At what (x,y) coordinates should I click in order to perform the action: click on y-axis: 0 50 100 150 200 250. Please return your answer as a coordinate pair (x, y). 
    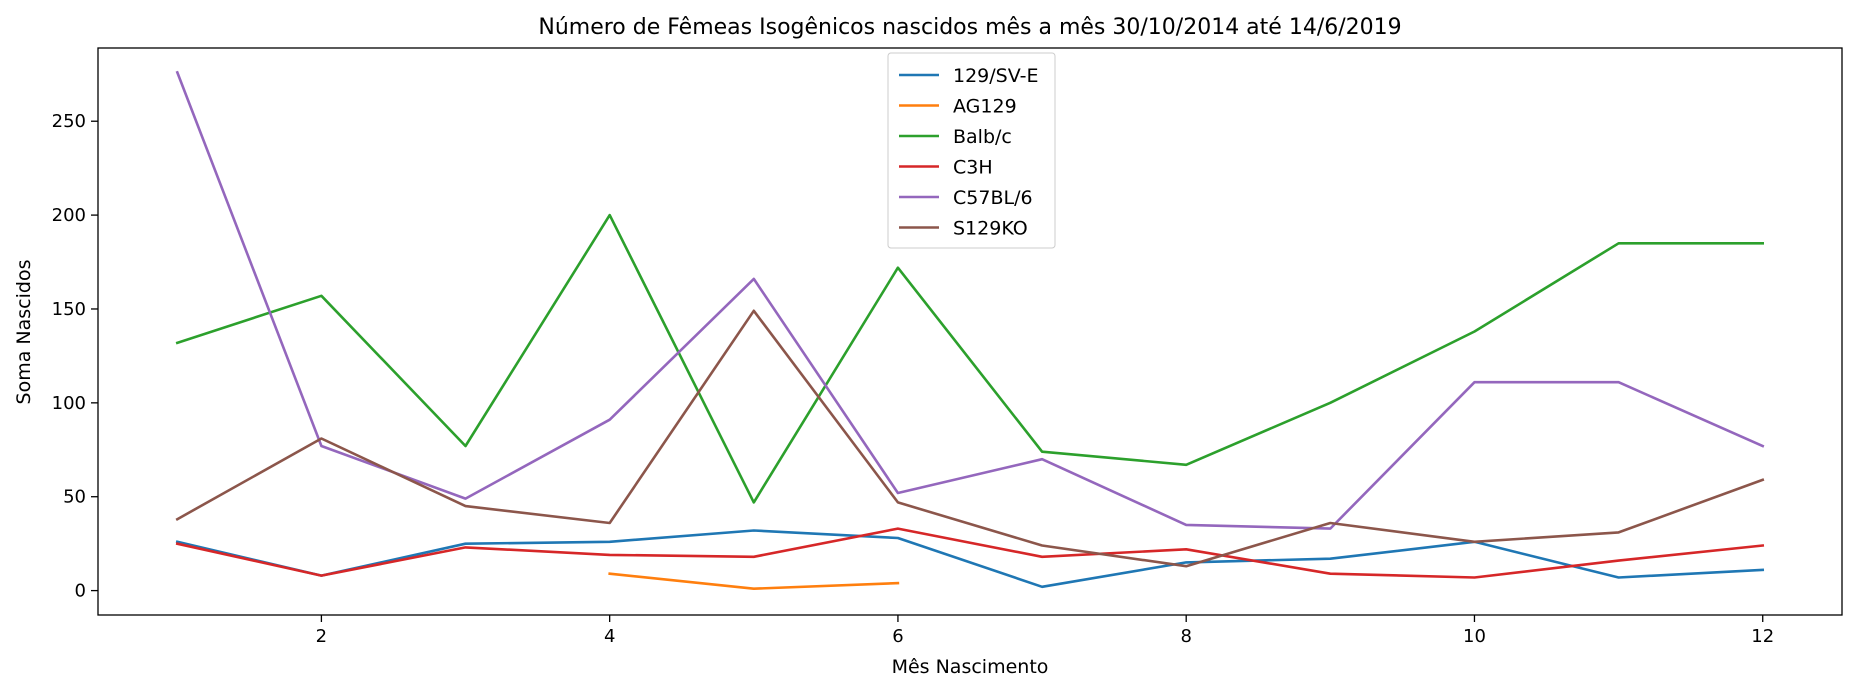
    Looking at the image, I should click on (75, 356).